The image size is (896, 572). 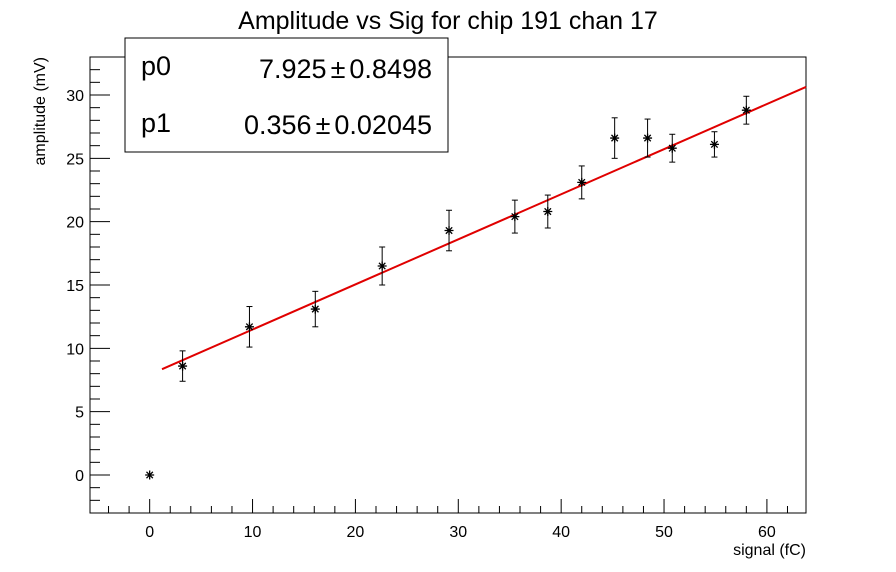 What do you see at coordinates (356, 532) in the screenshot?
I see `x-tick-label: 20` at bounding box center [356, 532].